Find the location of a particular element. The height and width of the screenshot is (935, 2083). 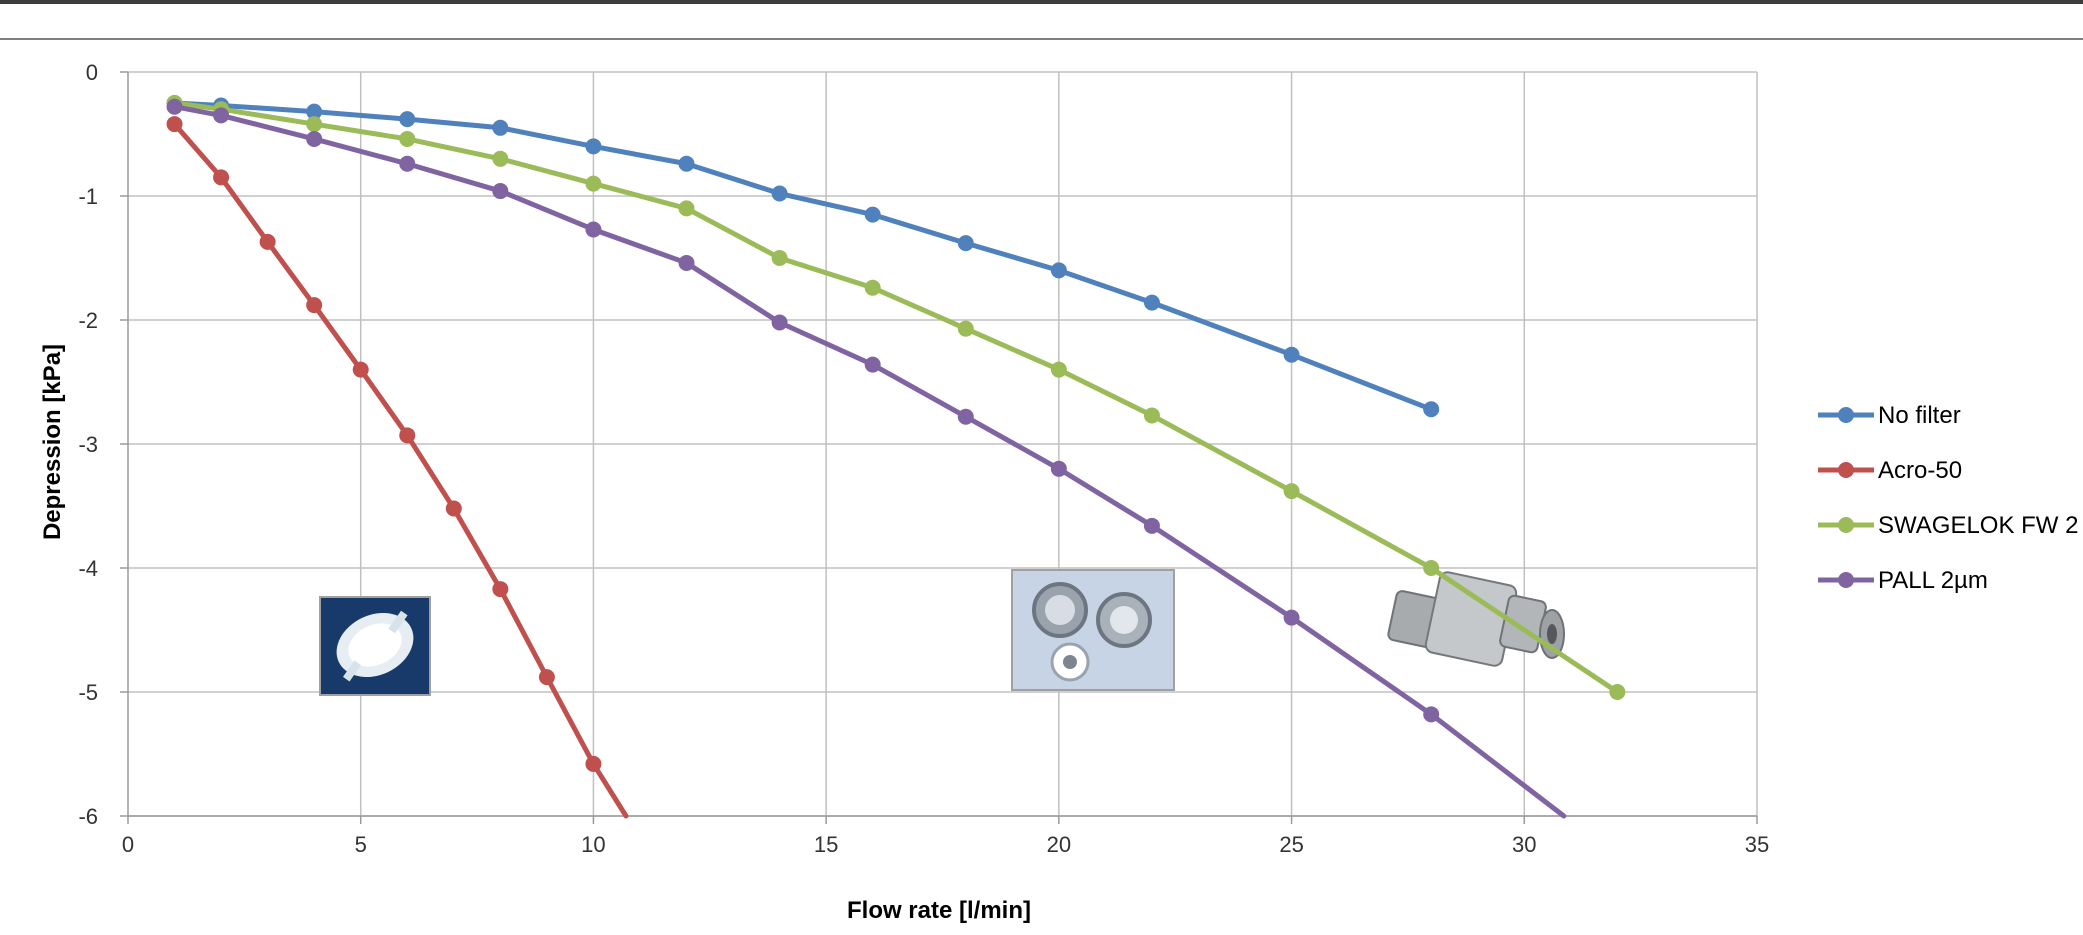

y-tick-label: 0 is located at coordinates (92, 72).